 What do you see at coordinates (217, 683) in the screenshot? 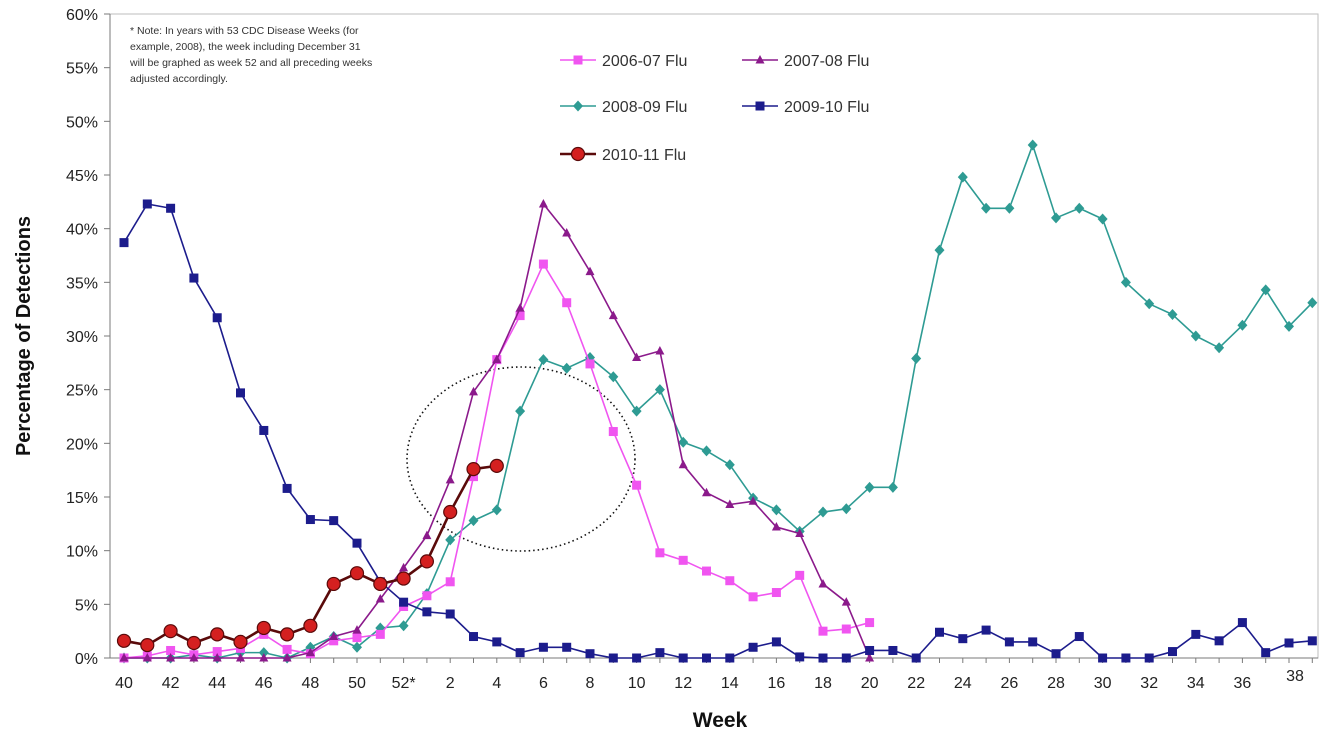
I see `x-tick-label: 44` at bounding box center [217, 683].